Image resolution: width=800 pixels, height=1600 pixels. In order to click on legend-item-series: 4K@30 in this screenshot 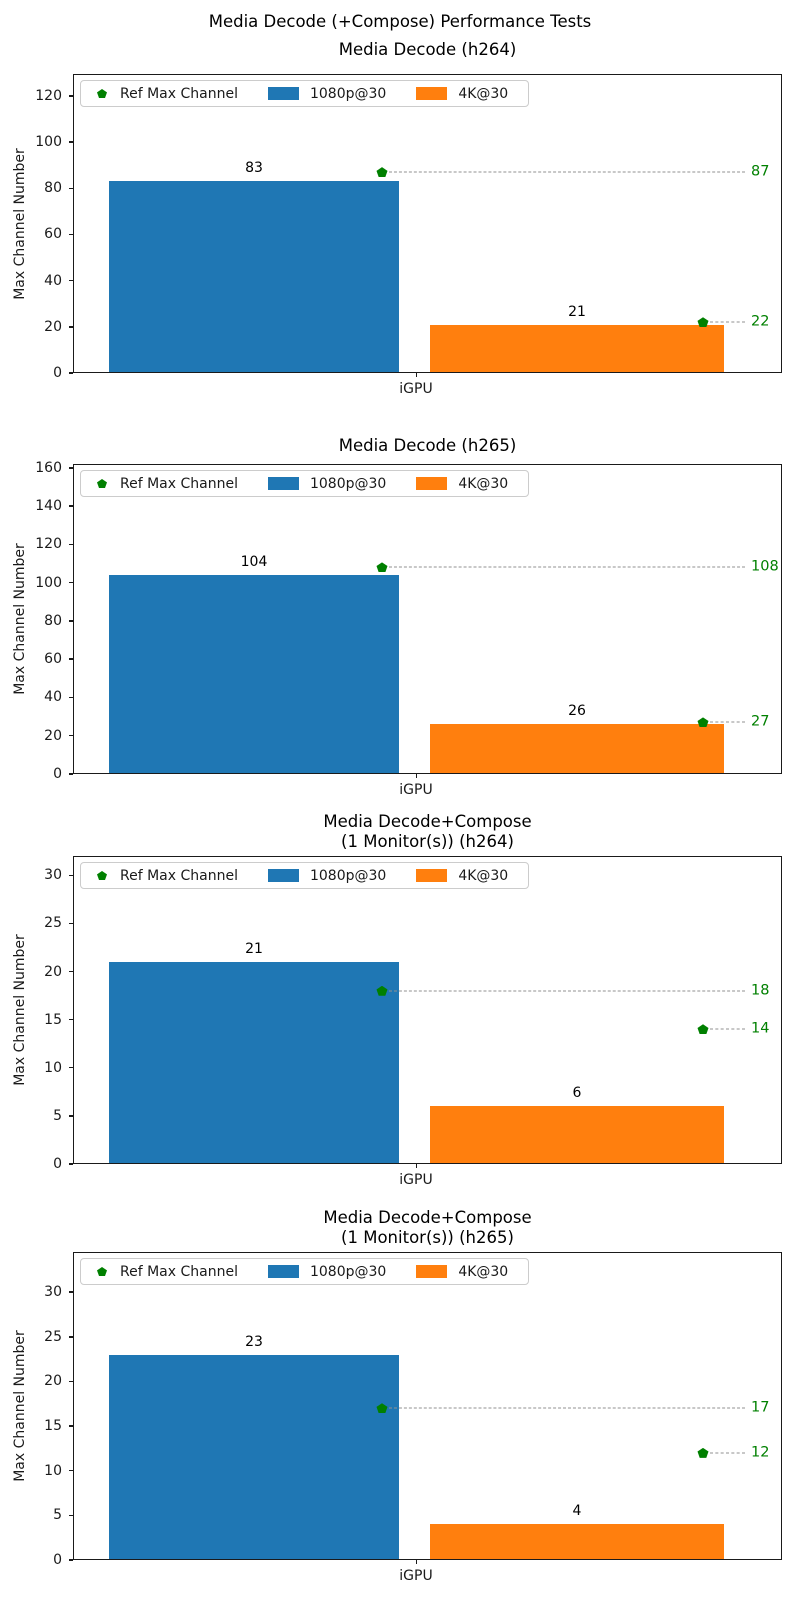, I will do `click(462, 94)`.